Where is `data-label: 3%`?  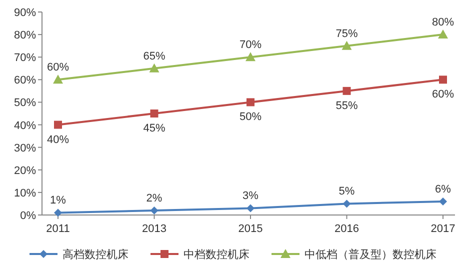
data-label: 3% is located at coordinates (250, 196).